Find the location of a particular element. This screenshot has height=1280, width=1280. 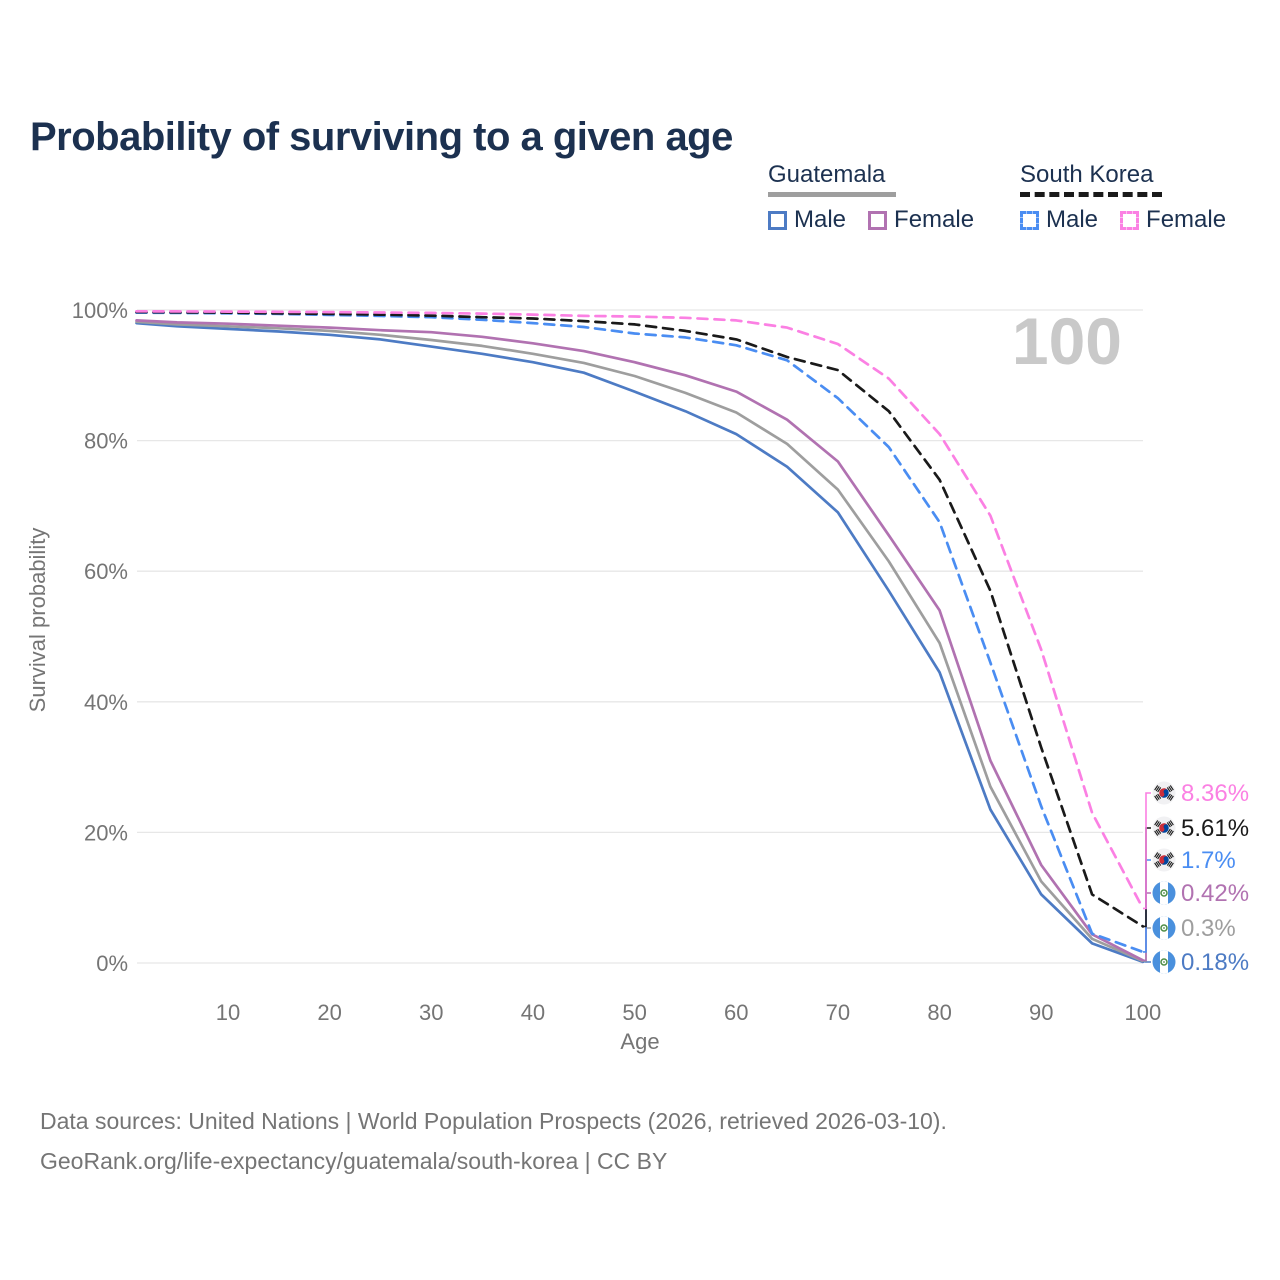

legend-item-south-korea-male: Male is located at coordinates (1059, 220).